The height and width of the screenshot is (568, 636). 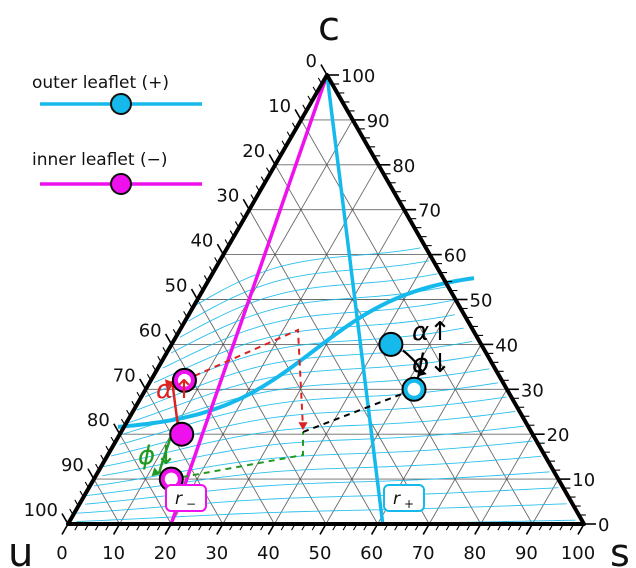 I want to click on tick-label-right: 90, so click(x=378, y=121).